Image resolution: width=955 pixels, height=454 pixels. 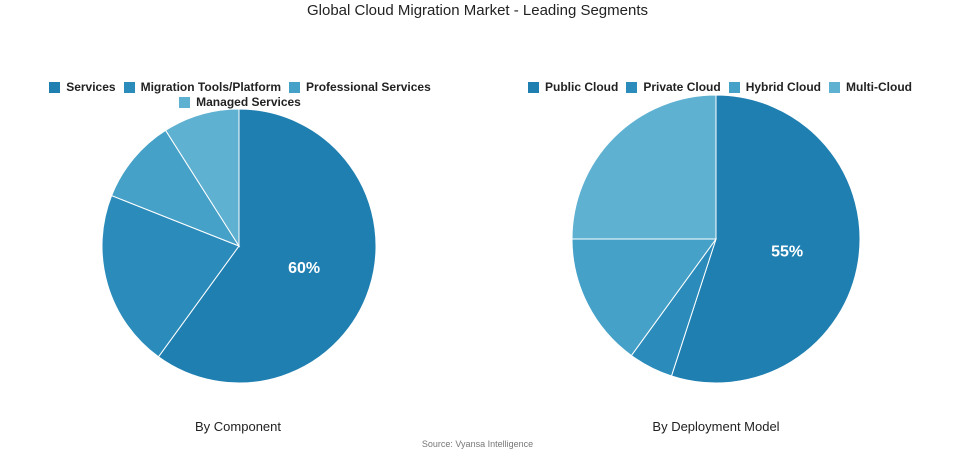 I want to click on legend-label: Managed Services, so click(x=248, y=102).